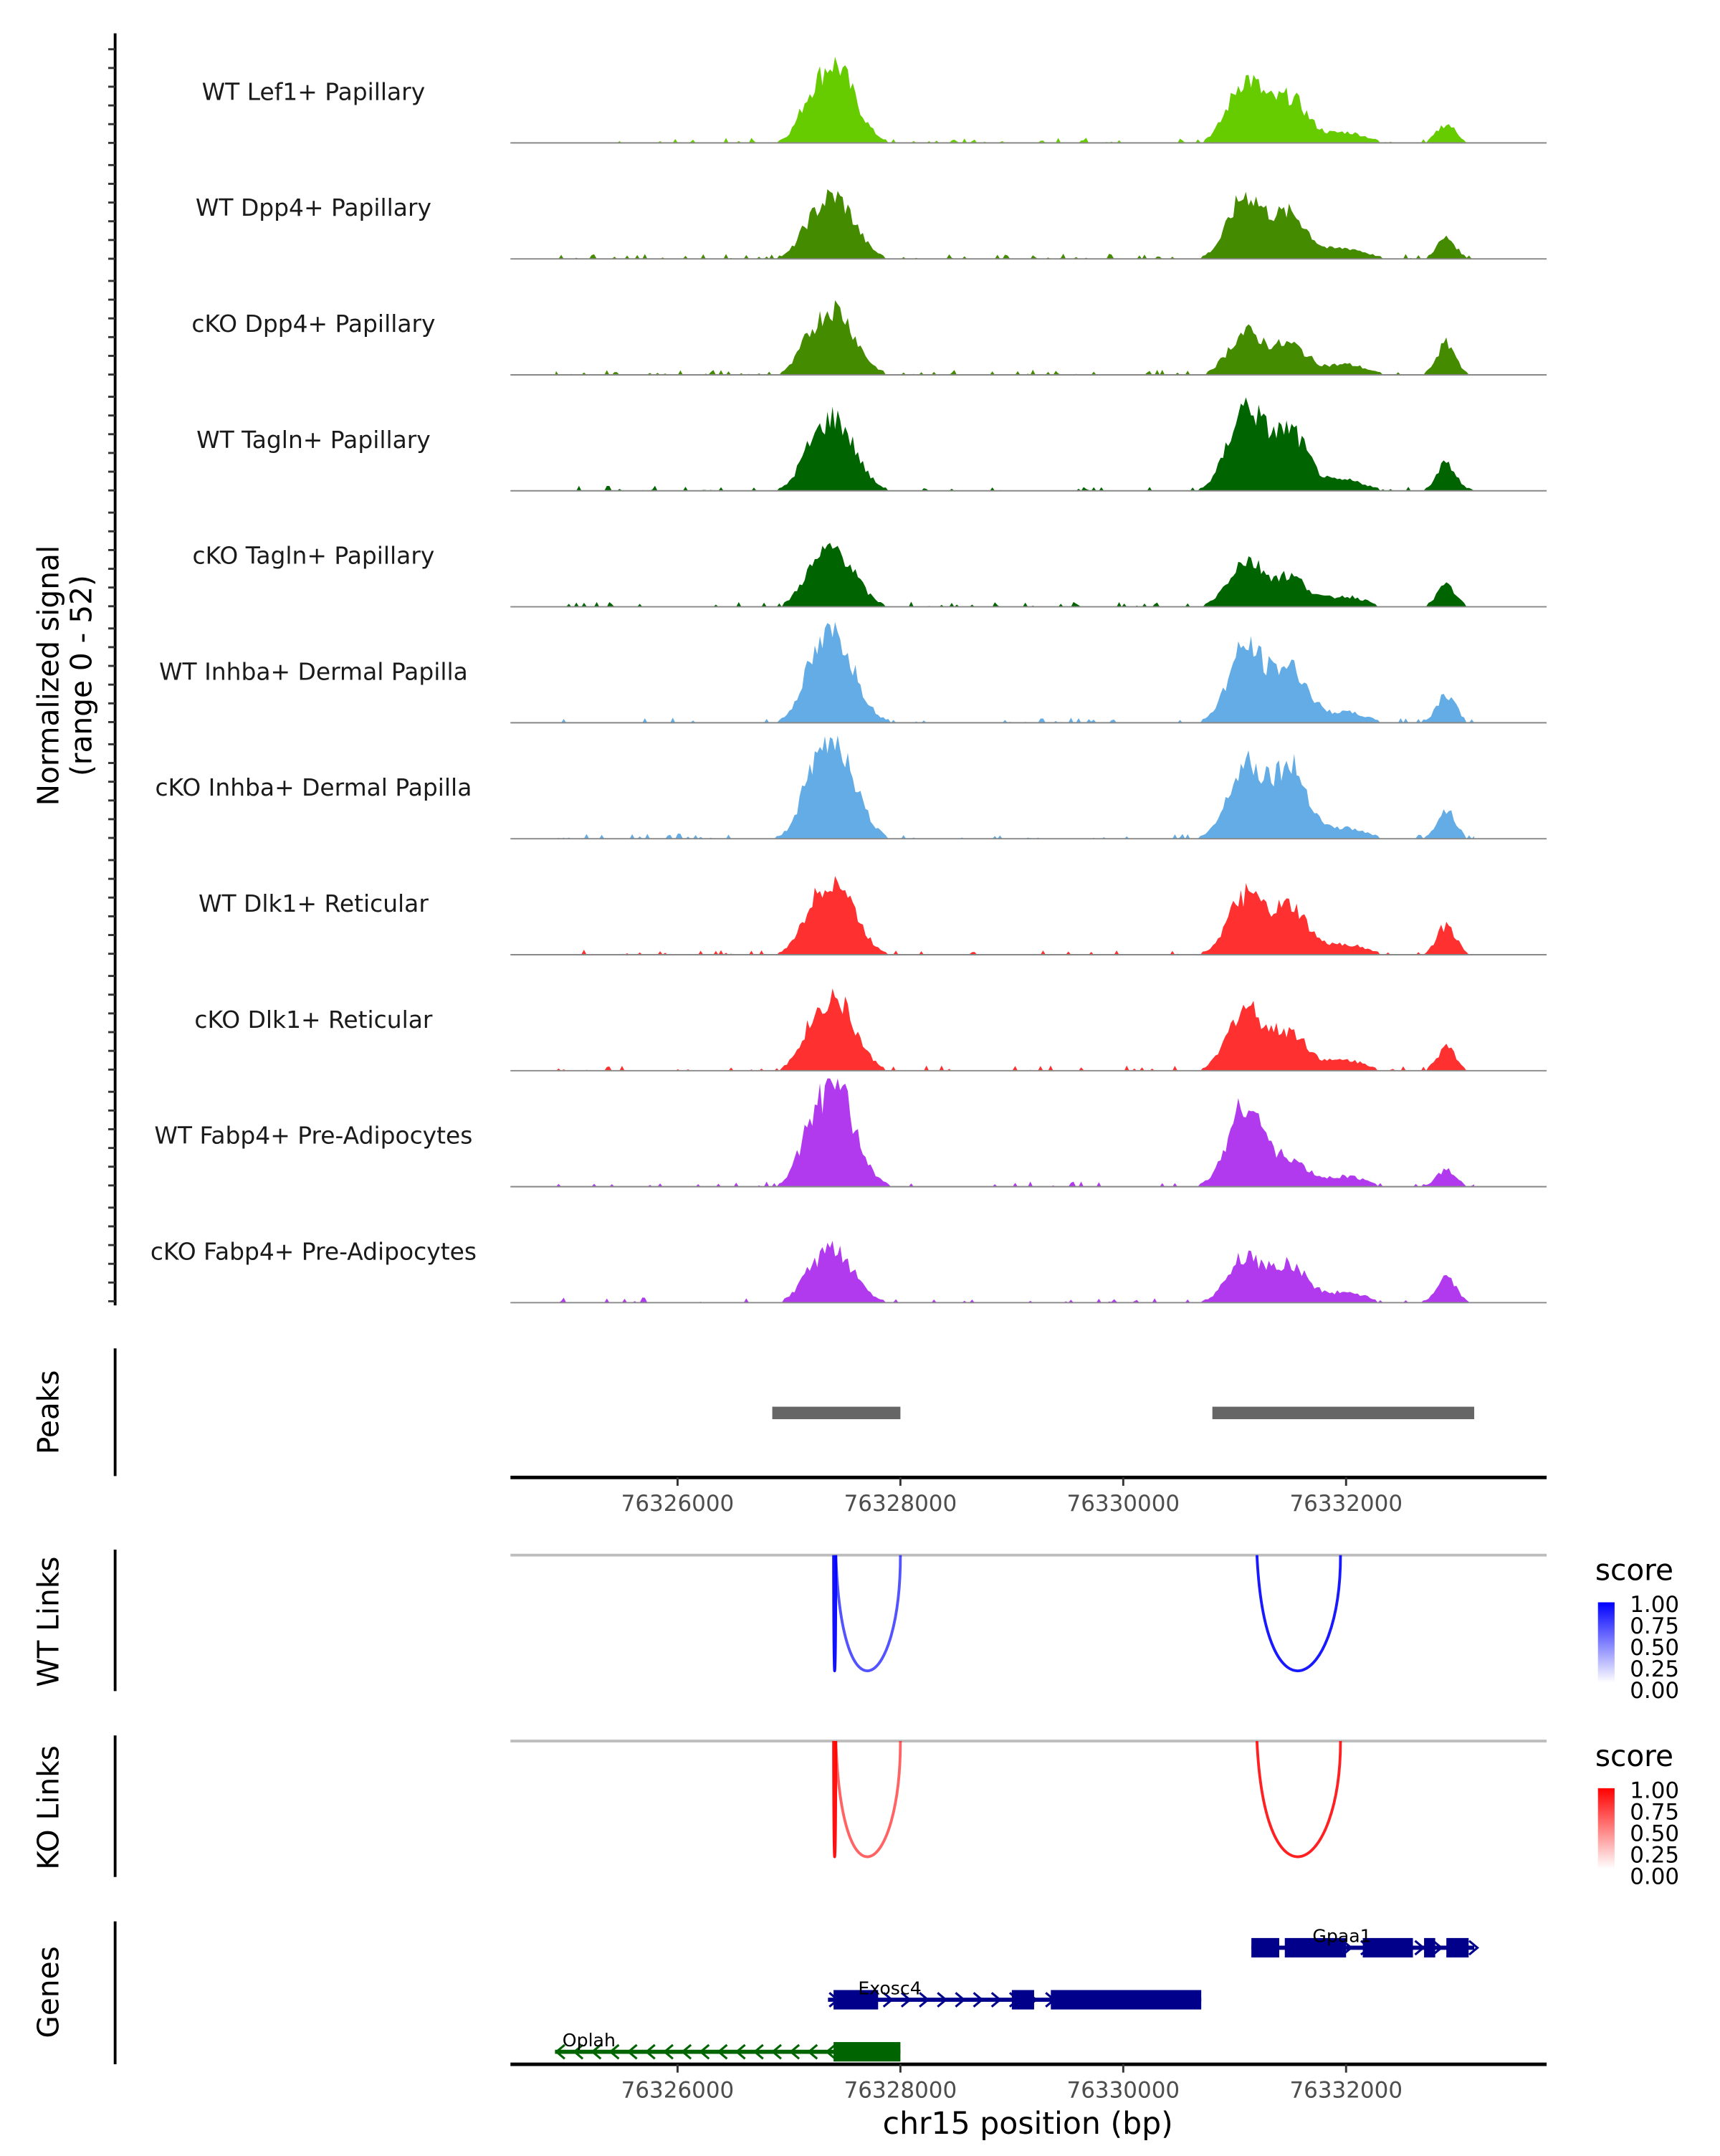  I want to click on y-axis-label-line1: Normalized signal, so click(48, 675).